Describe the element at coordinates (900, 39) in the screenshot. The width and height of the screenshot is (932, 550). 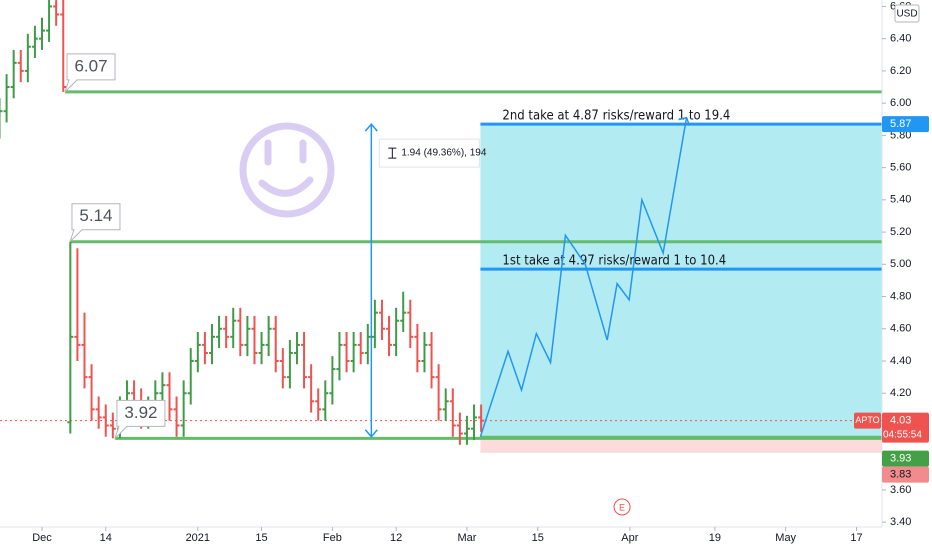
I see `y-tick-label: 6.40` at that location.